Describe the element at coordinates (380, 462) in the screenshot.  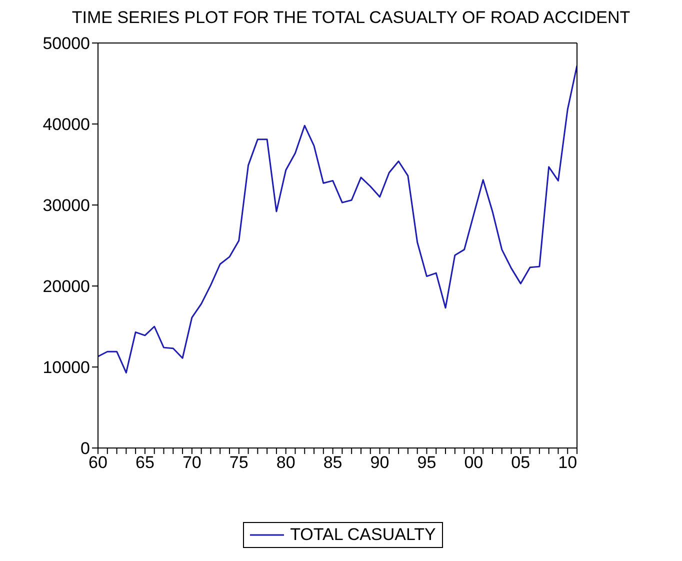
I see `x-tick-label: 90` at that location.